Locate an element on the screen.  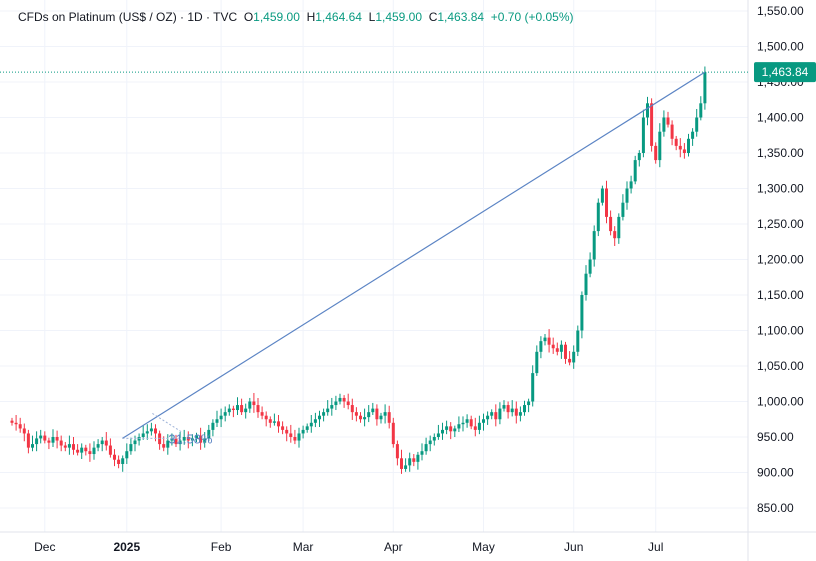
measure-label: 31.58% is located at coordinates (190, 438).